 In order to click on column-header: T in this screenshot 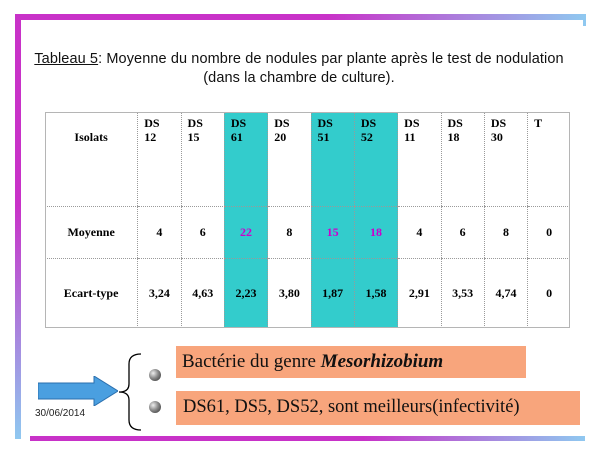, I will do `click(548, 159)`.